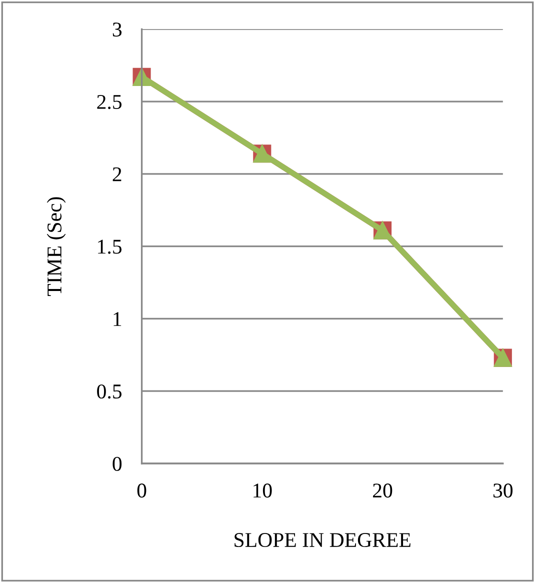 The width and height of the screenshot is (535, 583). I want to click on y-axis-title: TIME (Sec), so click(56, 246).